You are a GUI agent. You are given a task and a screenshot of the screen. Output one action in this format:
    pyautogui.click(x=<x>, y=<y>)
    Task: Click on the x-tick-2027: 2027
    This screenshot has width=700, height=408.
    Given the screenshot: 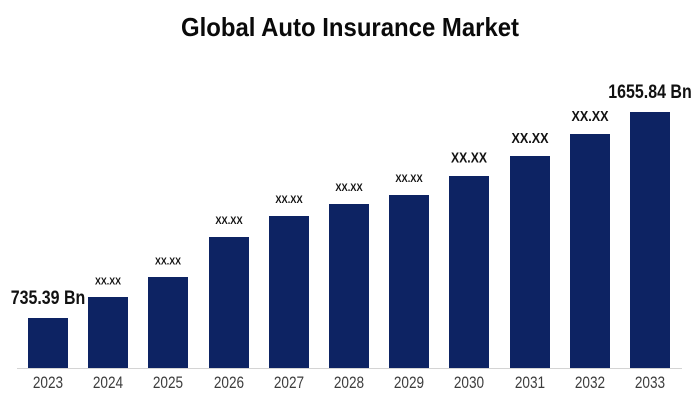 What is the action you would take?
    pyautogui.click(x=288, y=382)
    